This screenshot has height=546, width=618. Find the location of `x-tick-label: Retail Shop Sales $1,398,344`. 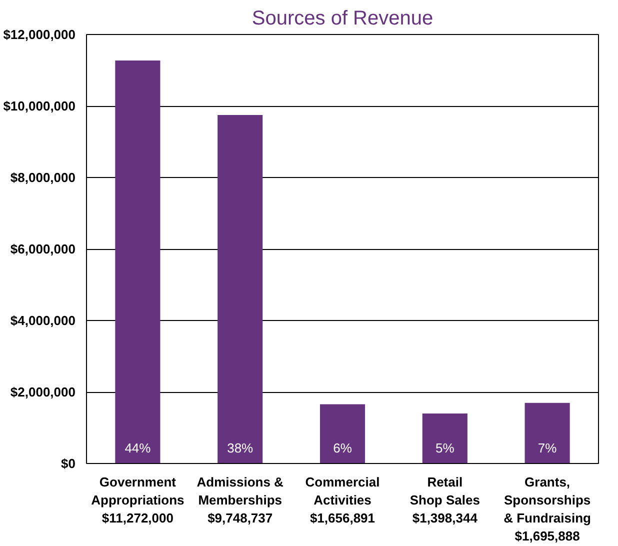

x-tick-label: Retail Shop Sales $1,398,344 is located at coordinates (445, 500).